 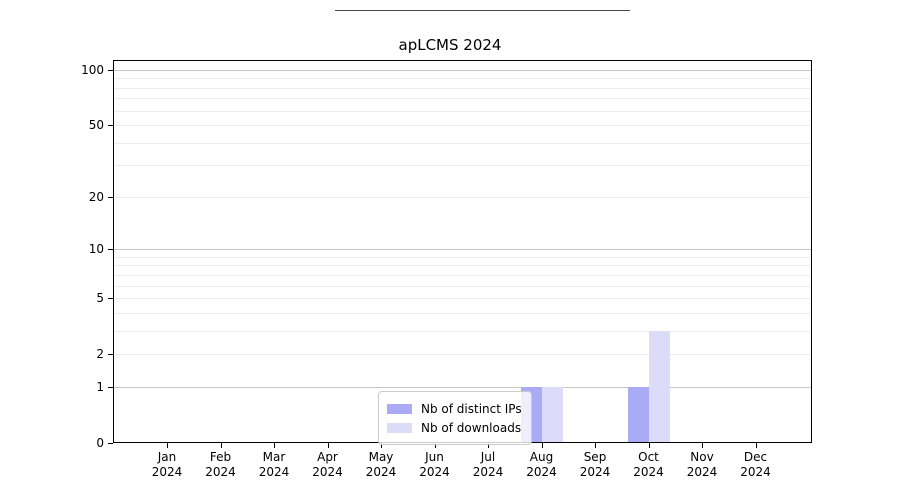 What do you see at coordinates (471, 408) in the screenshot?
I see `legend-label-distinct-ips: Nb of distinct IPs` at bounding box center [471, 408].